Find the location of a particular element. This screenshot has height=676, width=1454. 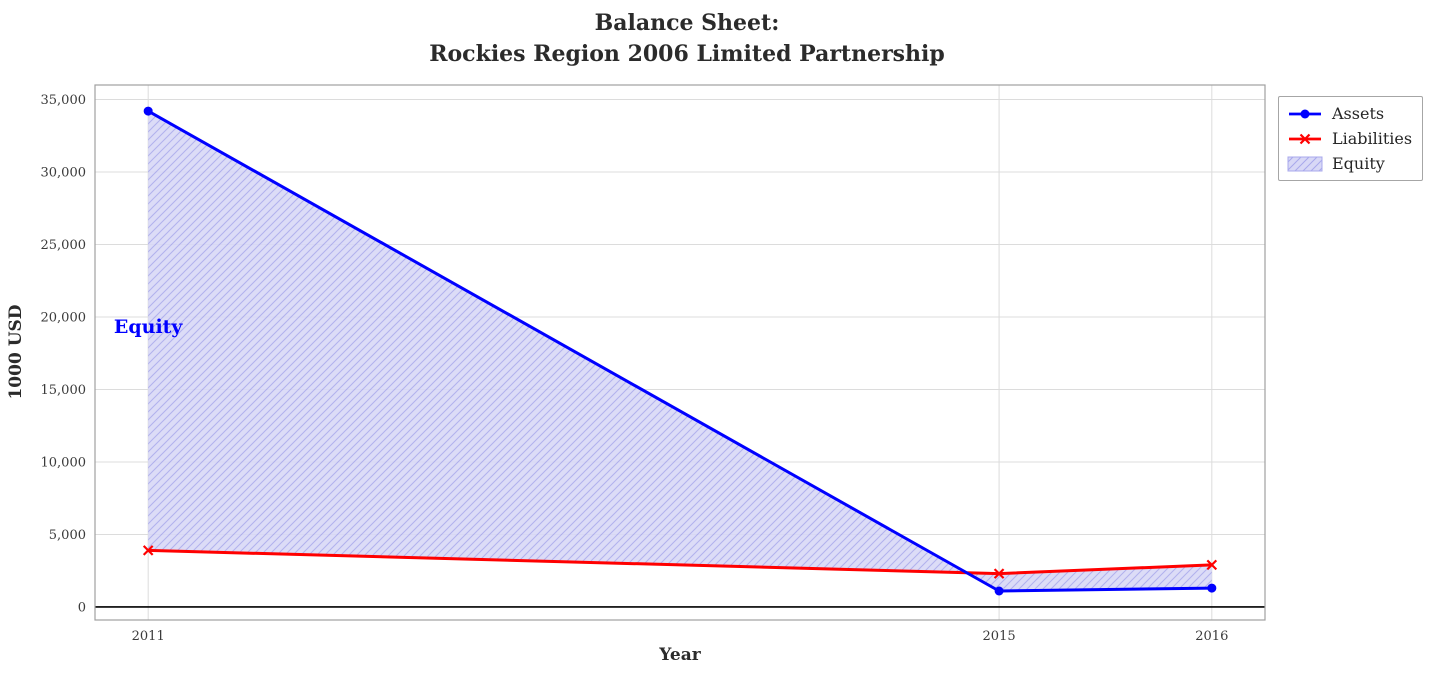

legend-item-equity: Equity is located at coordinates (1349, 163).